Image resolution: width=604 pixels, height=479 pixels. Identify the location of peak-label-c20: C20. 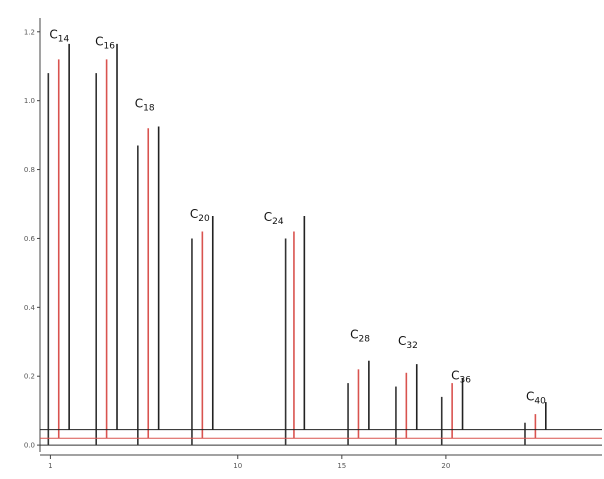
(200, 215).